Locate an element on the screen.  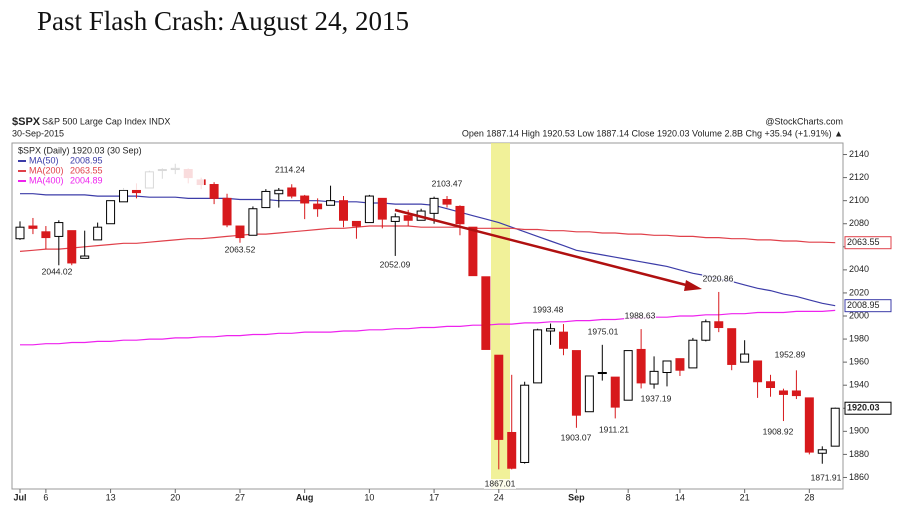
annotation: 2052.09 is located at coordinates (395, 264).